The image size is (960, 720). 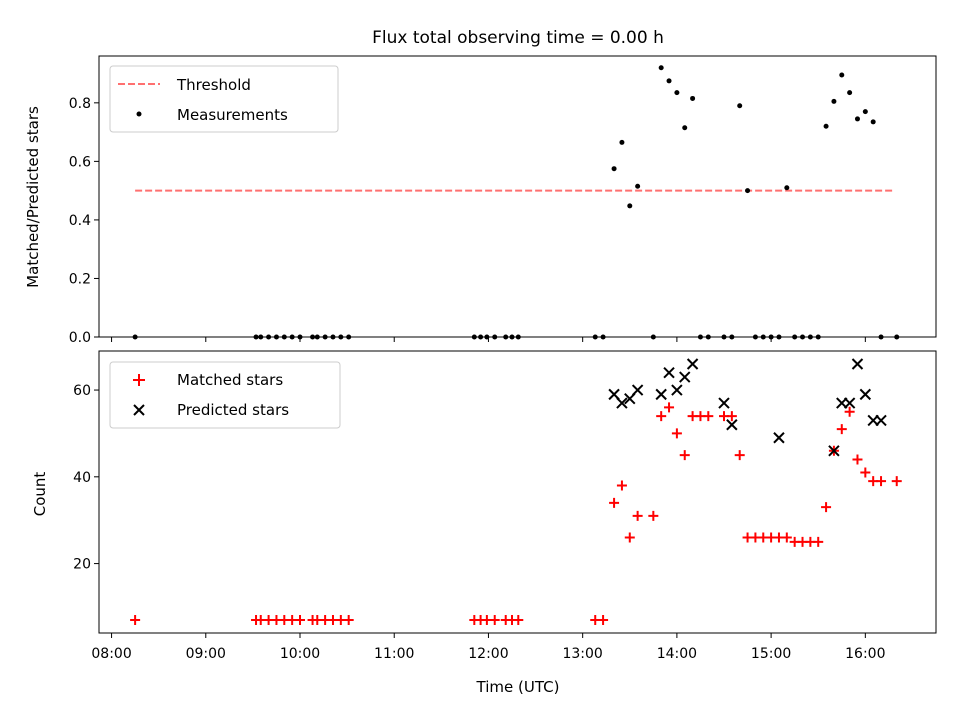 I want to click on bottom-x-tick-label: 09:00, so click(x=206, y=654).